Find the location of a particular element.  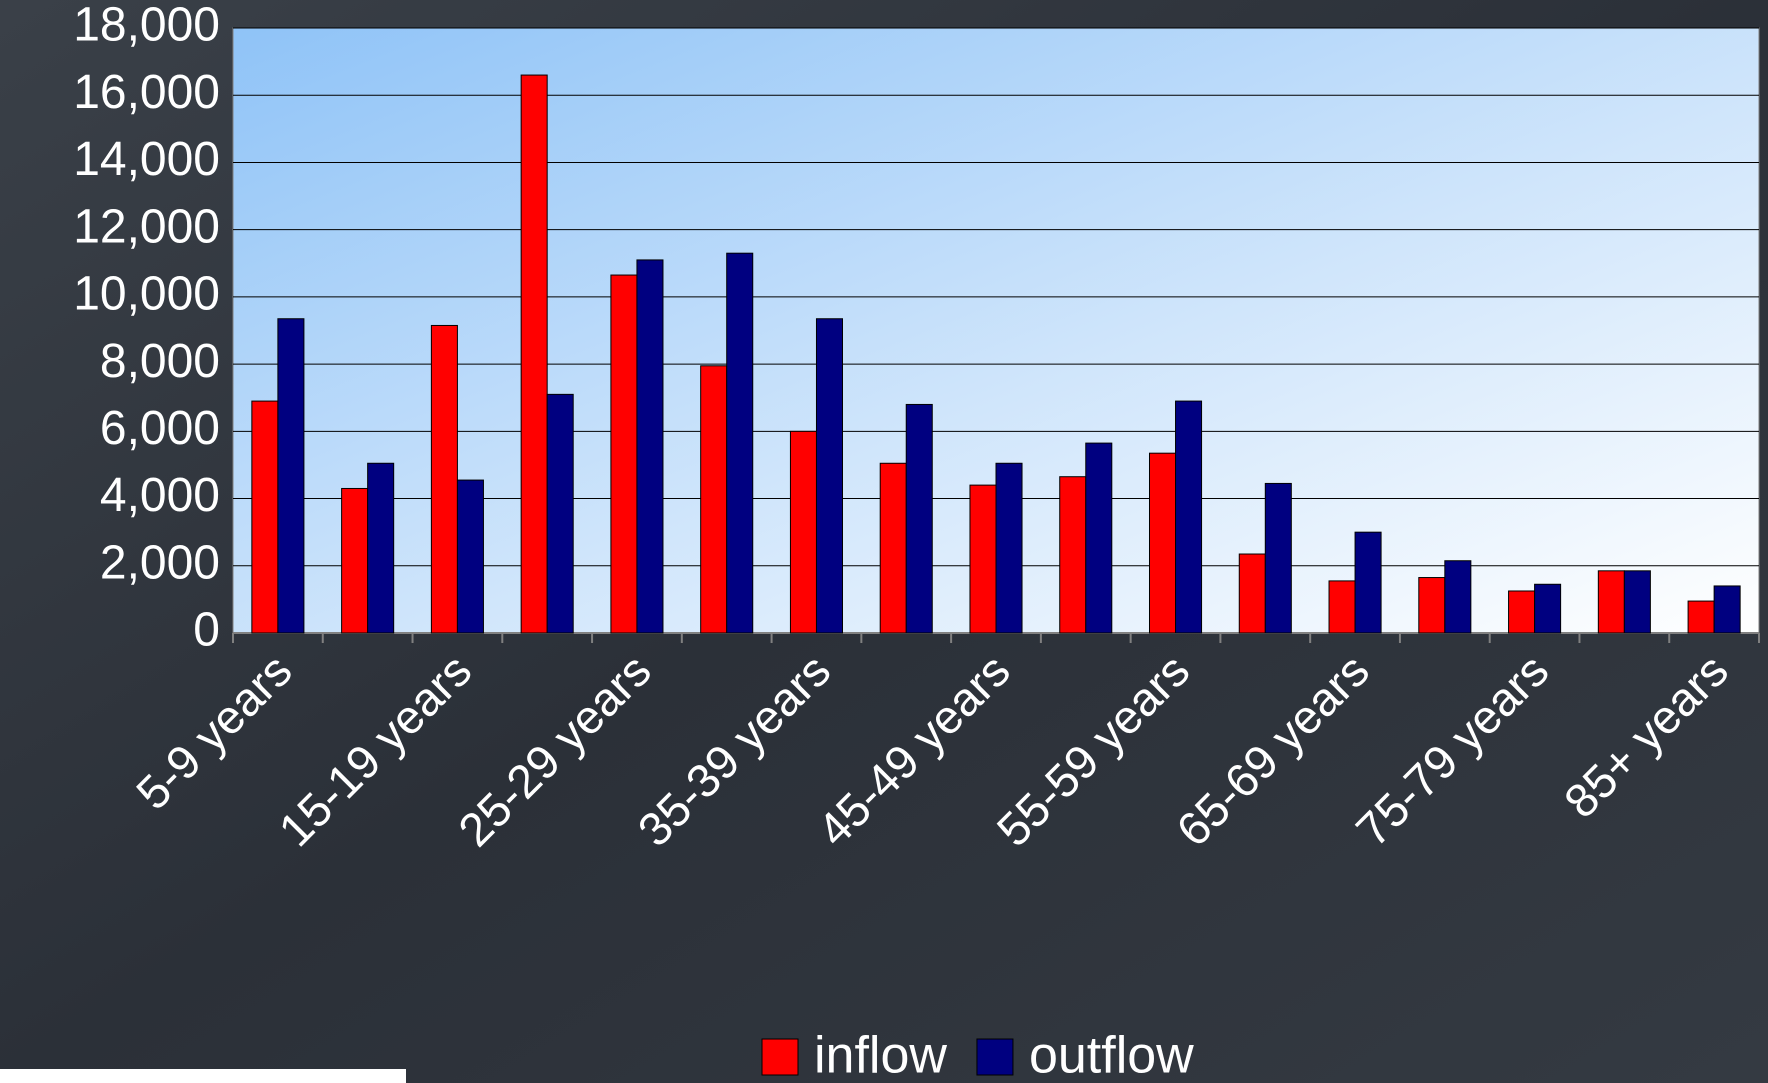

y-tick-label: 10,000 is located at coordinates (146, 294).